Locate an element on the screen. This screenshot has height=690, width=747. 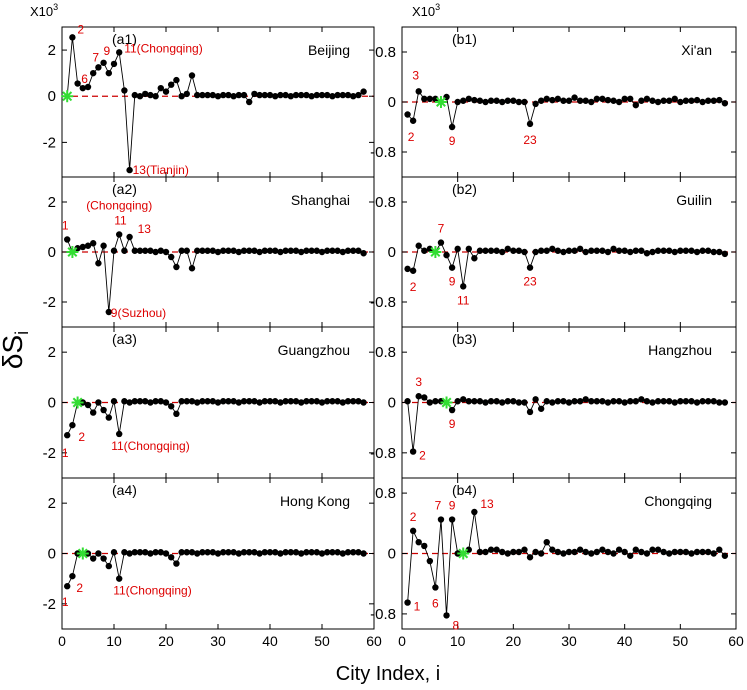
panel-city-name: Guilin is located at coordinates (694, 200).